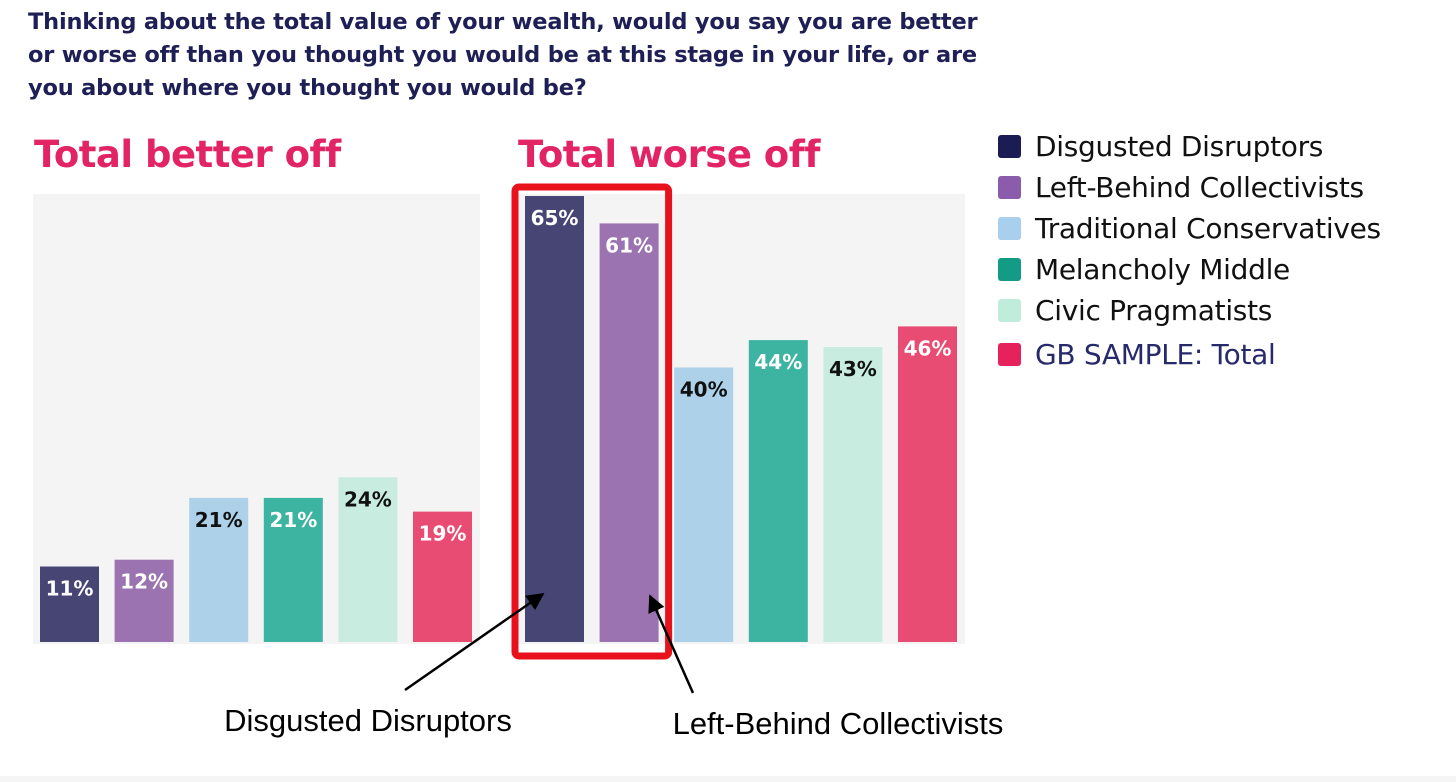 This screenshot has height=782, width=1456. Describe the element at coordinates (853, 369) in the screenshot. I see `data-label-worse-off-civic-pragmatists: 43%` at that location.